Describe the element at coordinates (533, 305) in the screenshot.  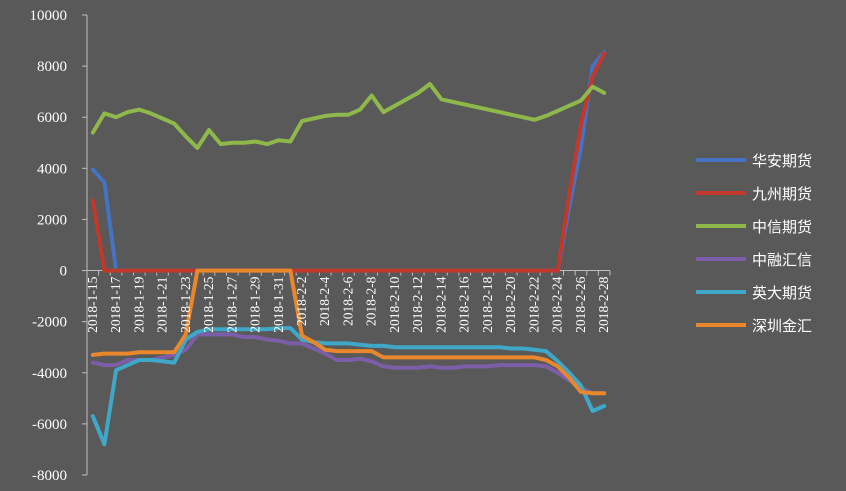
I see `x-tick-label: 2018-2-22` at that location.